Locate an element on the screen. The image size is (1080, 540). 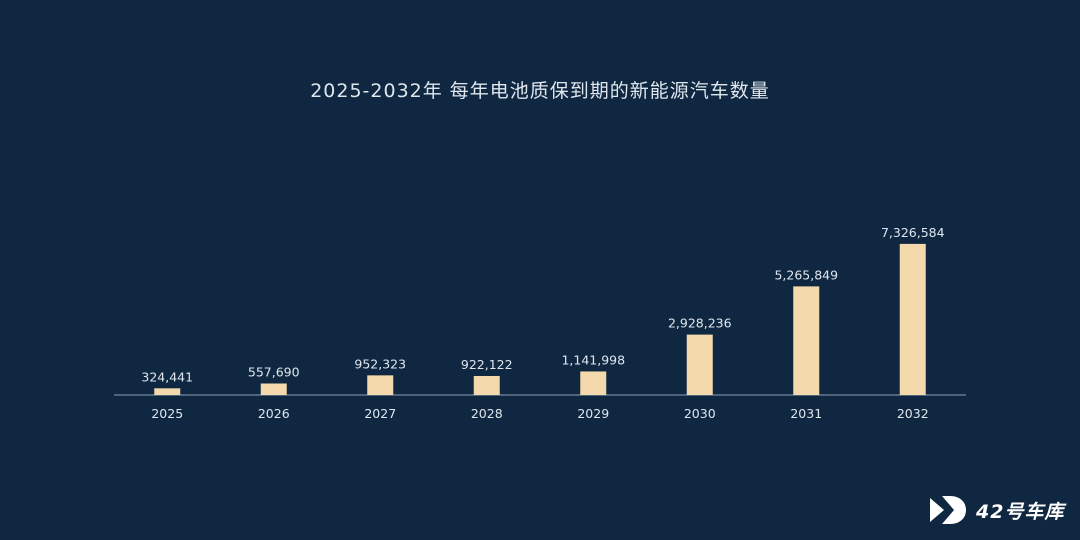
bar-2028 is located at coordinates (486, 385).